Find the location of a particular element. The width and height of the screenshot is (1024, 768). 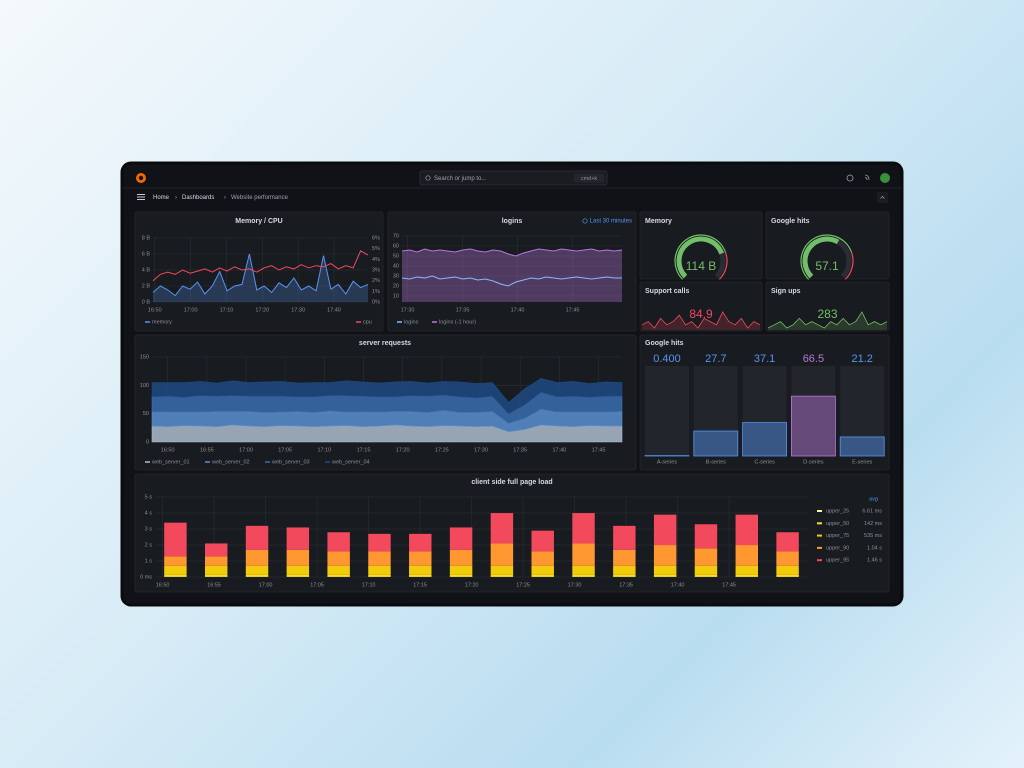

legend-label: upper_25 is located at coordinates (837, 511).